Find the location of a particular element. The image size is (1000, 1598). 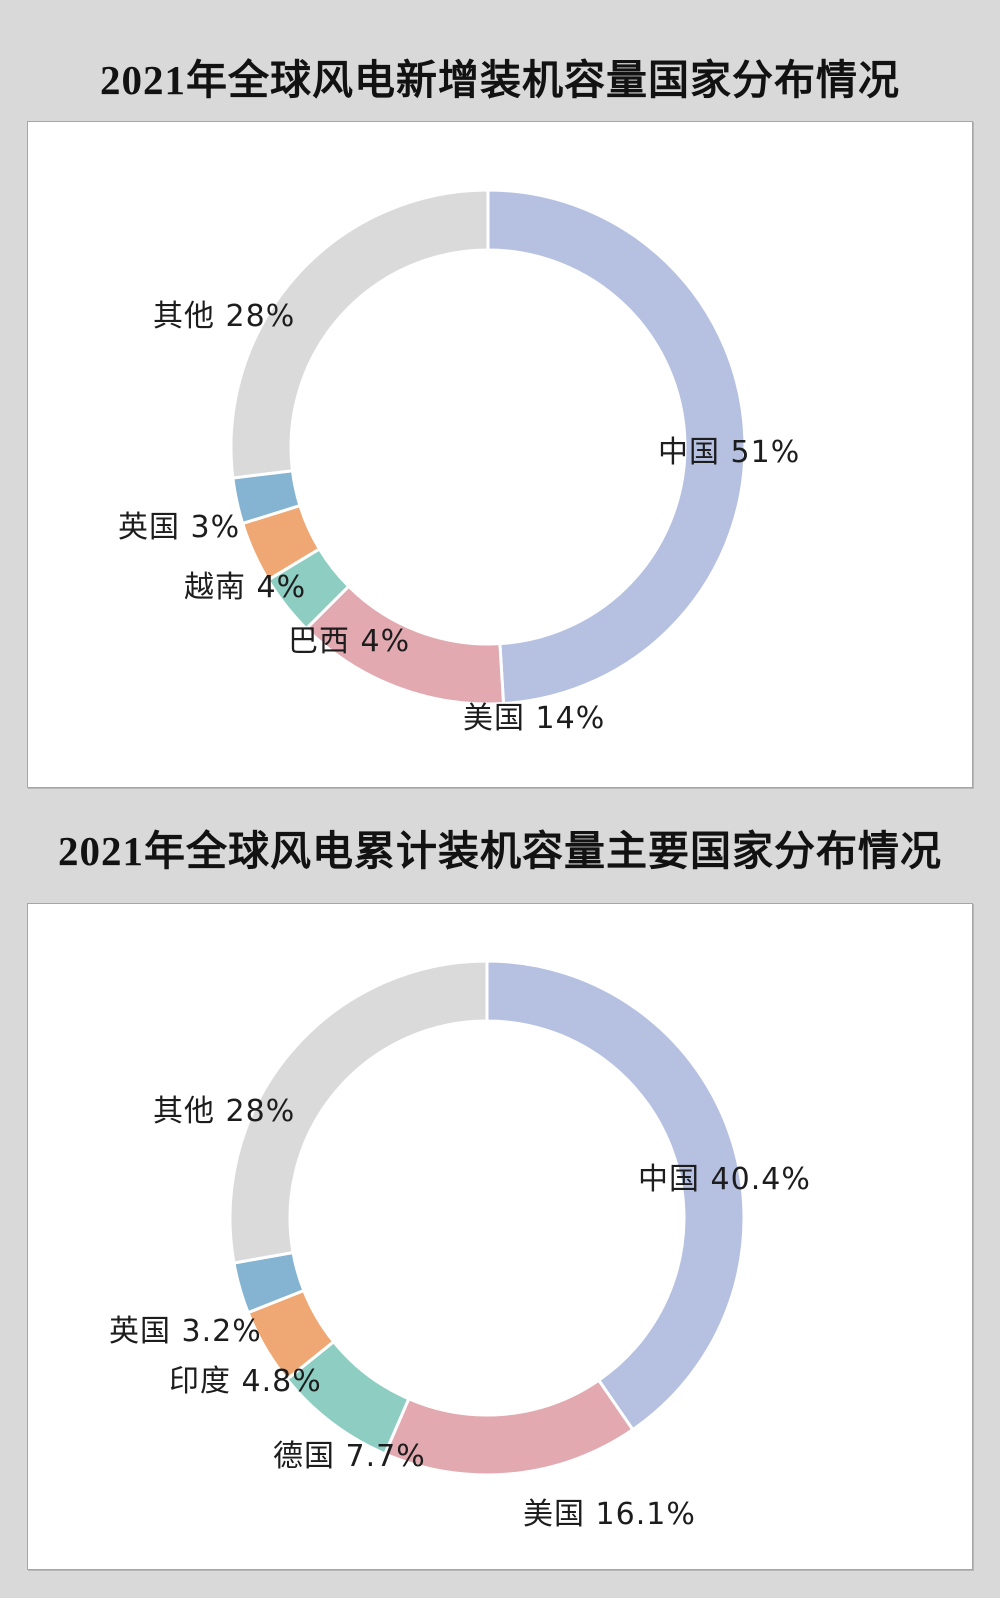

slice-label-1: 美国 16.1% is located at coordinates (609, 1514).